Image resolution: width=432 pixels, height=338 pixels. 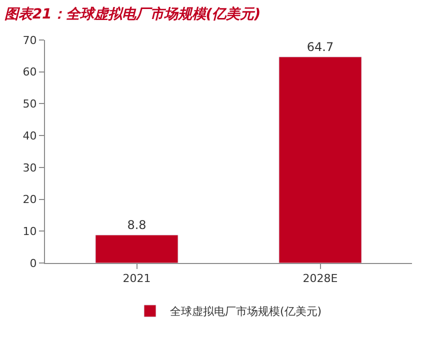 I want to click on legend-label: 全球虚拟电厂市场规模(亿美元), so click(x=246, y=311).